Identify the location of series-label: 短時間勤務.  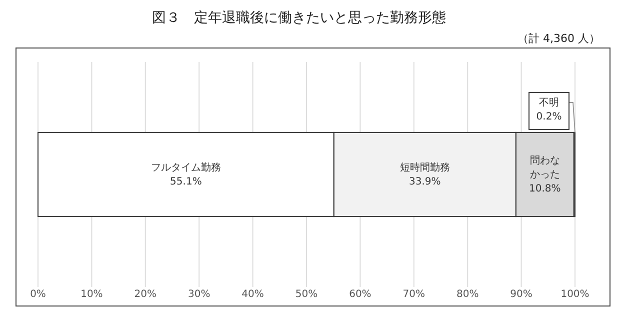
(425, 167).